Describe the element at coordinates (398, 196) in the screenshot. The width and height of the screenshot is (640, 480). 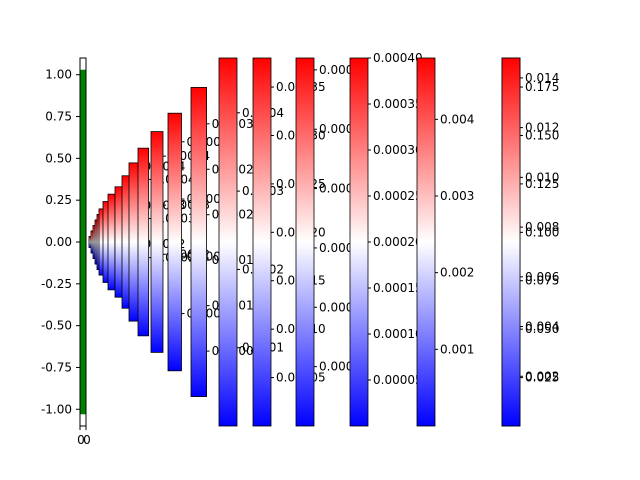
I see `colorbar-tick-label: 0.00025` at that location.